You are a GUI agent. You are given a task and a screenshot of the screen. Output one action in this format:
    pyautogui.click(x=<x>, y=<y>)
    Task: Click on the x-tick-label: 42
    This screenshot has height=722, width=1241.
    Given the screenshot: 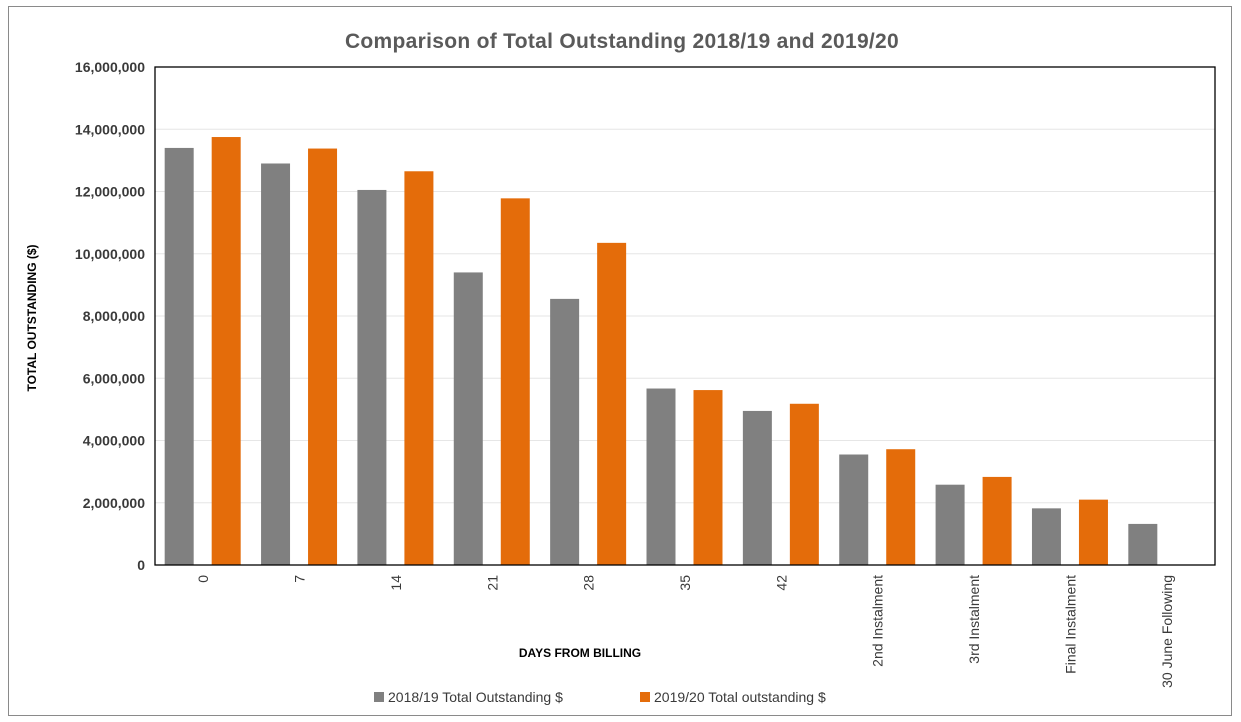 What is the action you would take?
    pyautogui.click(x=781, y=583)
    